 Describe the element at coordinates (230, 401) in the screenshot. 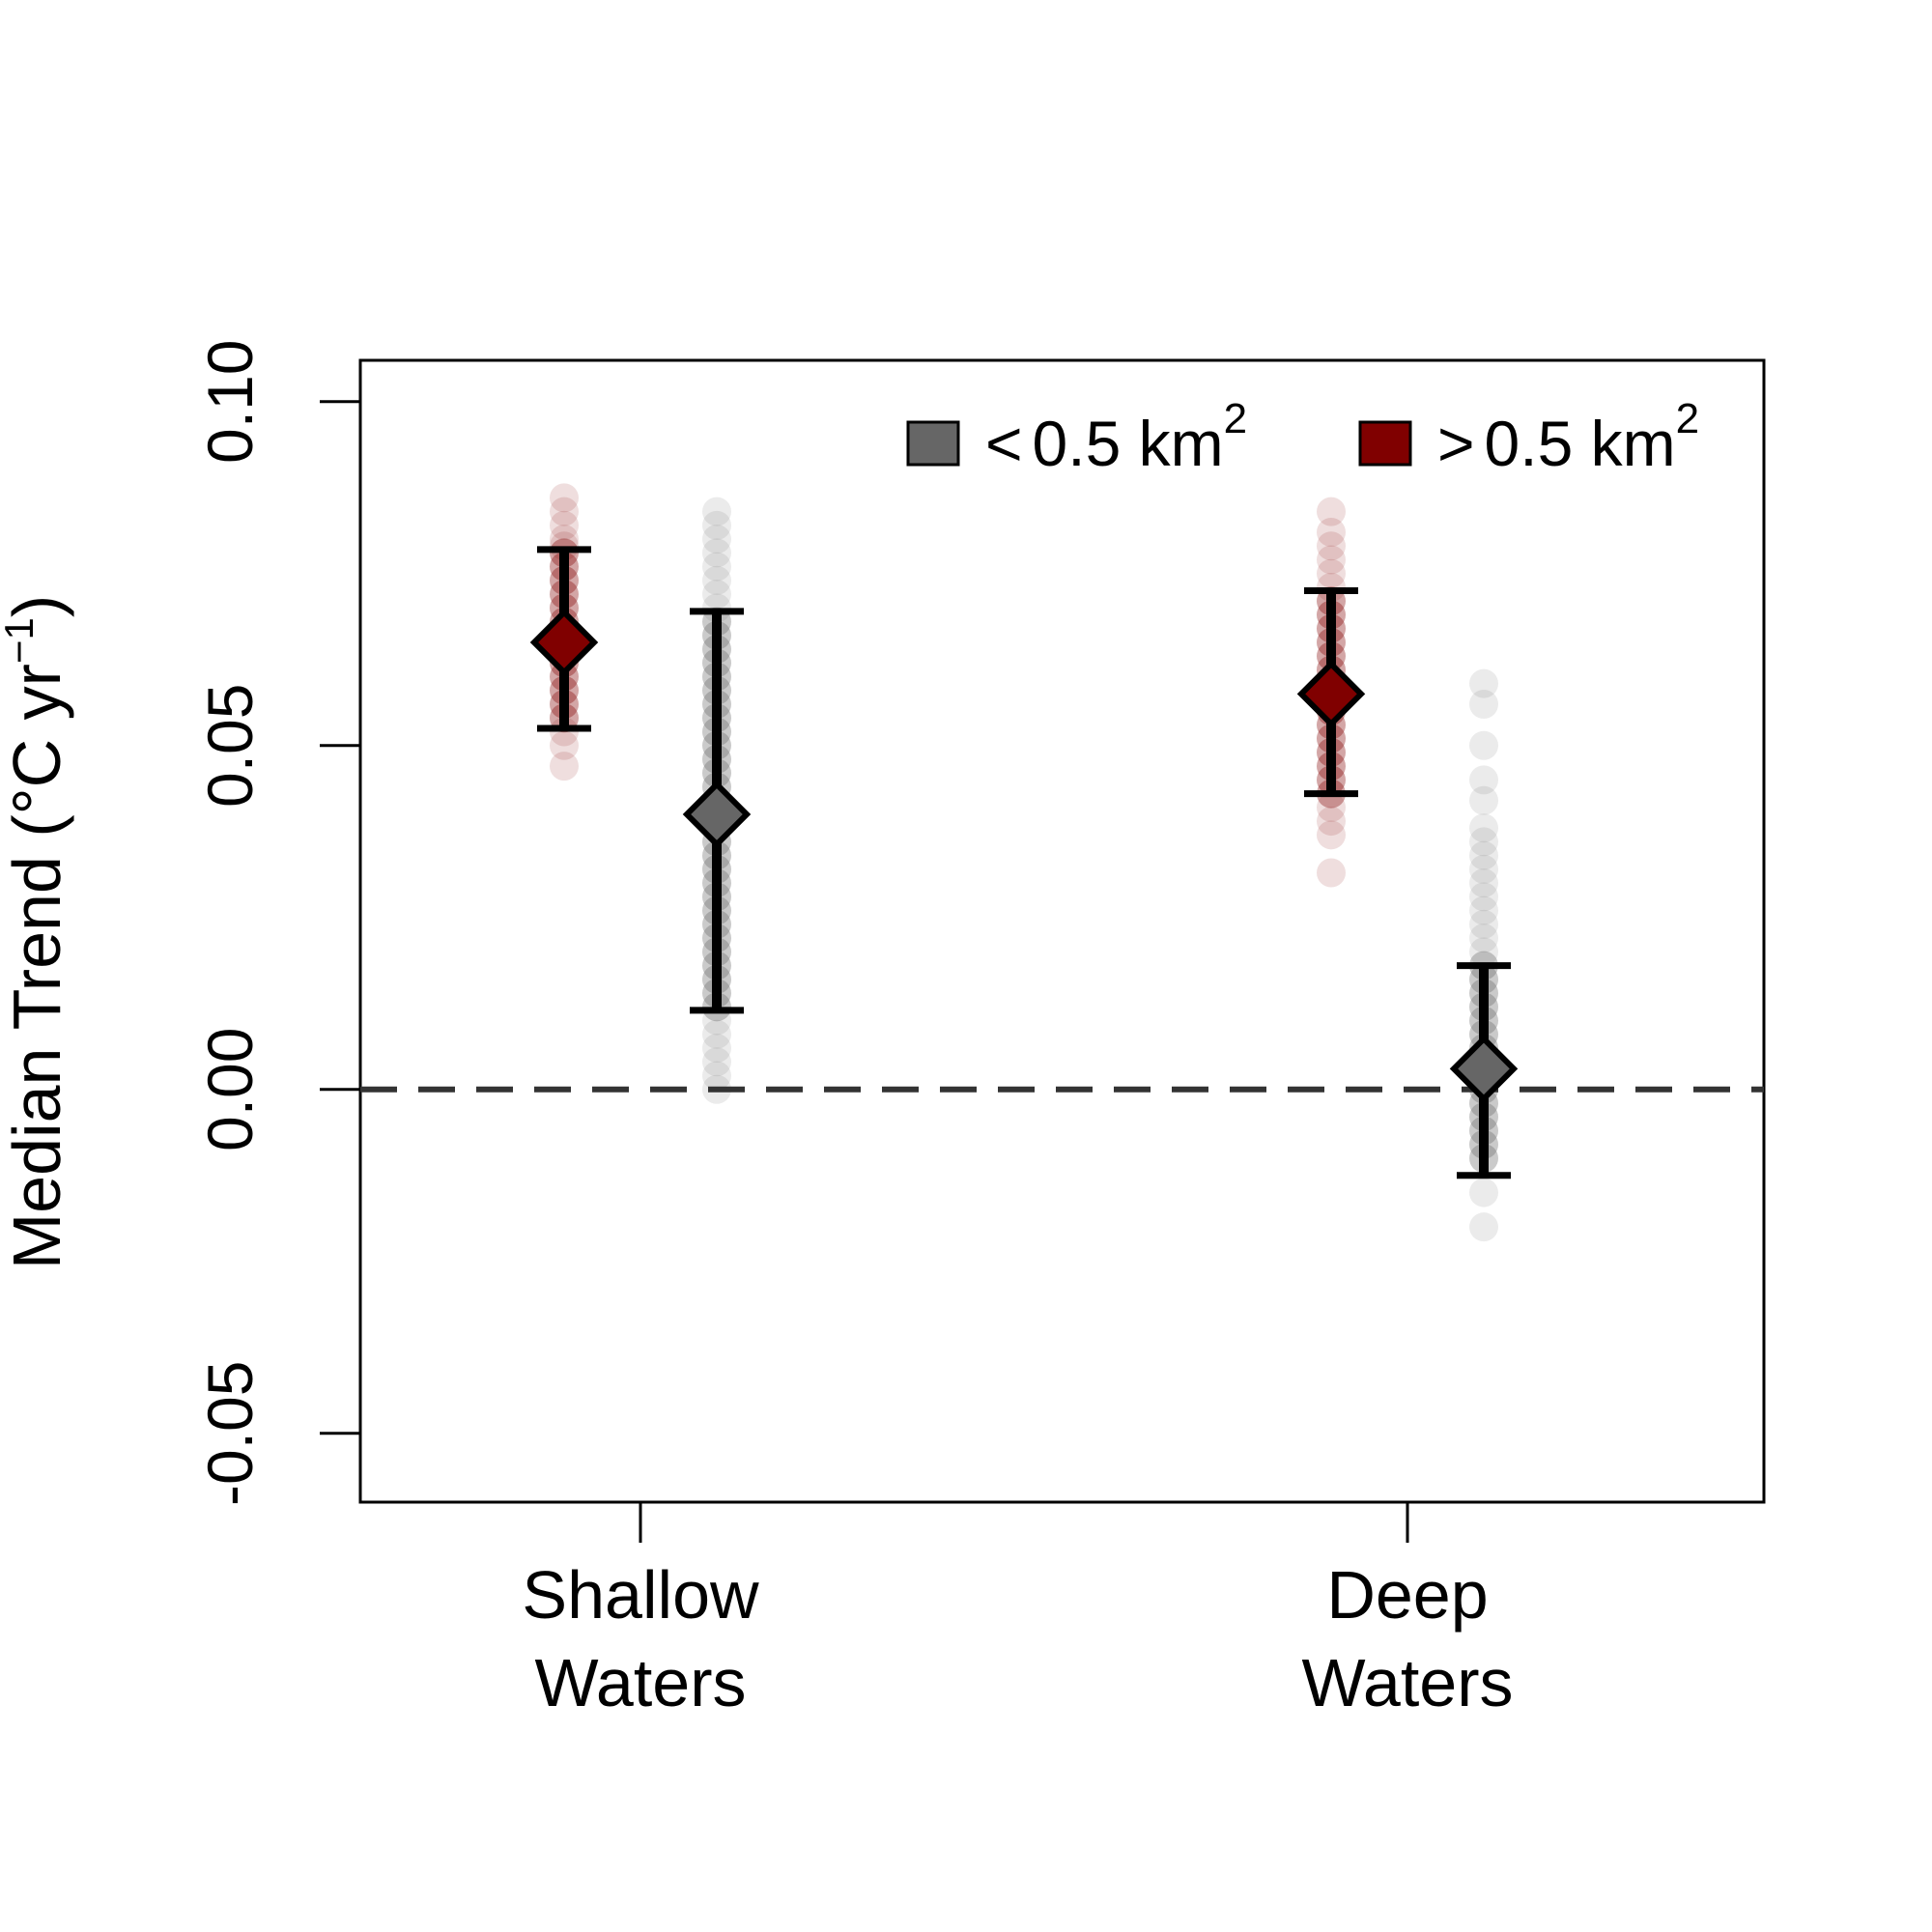

I see `y-tick-label: 0.10` at that location.